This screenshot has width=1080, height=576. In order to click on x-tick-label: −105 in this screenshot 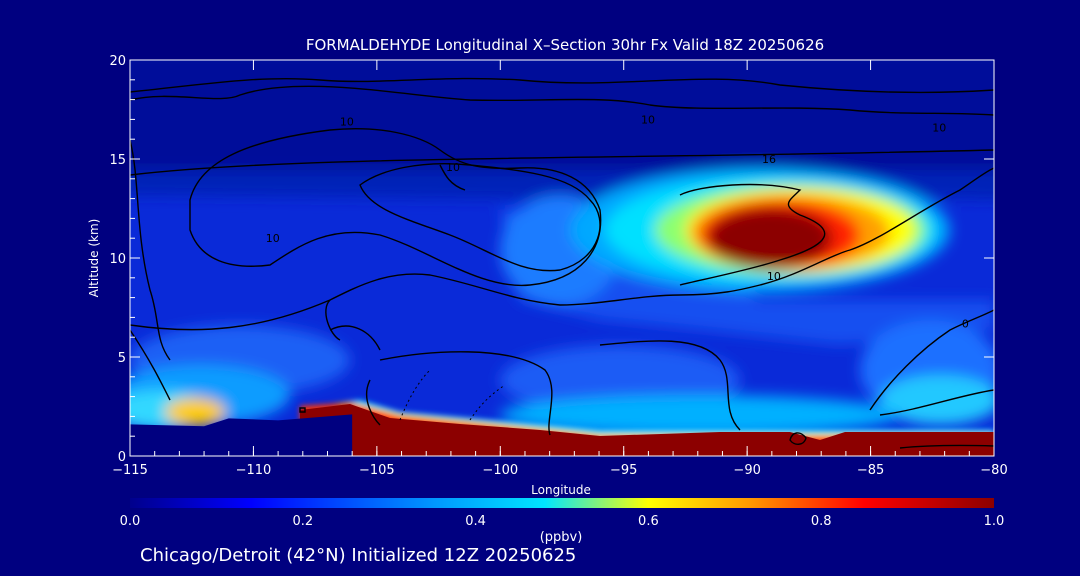, I will do `click(377, 470)`.